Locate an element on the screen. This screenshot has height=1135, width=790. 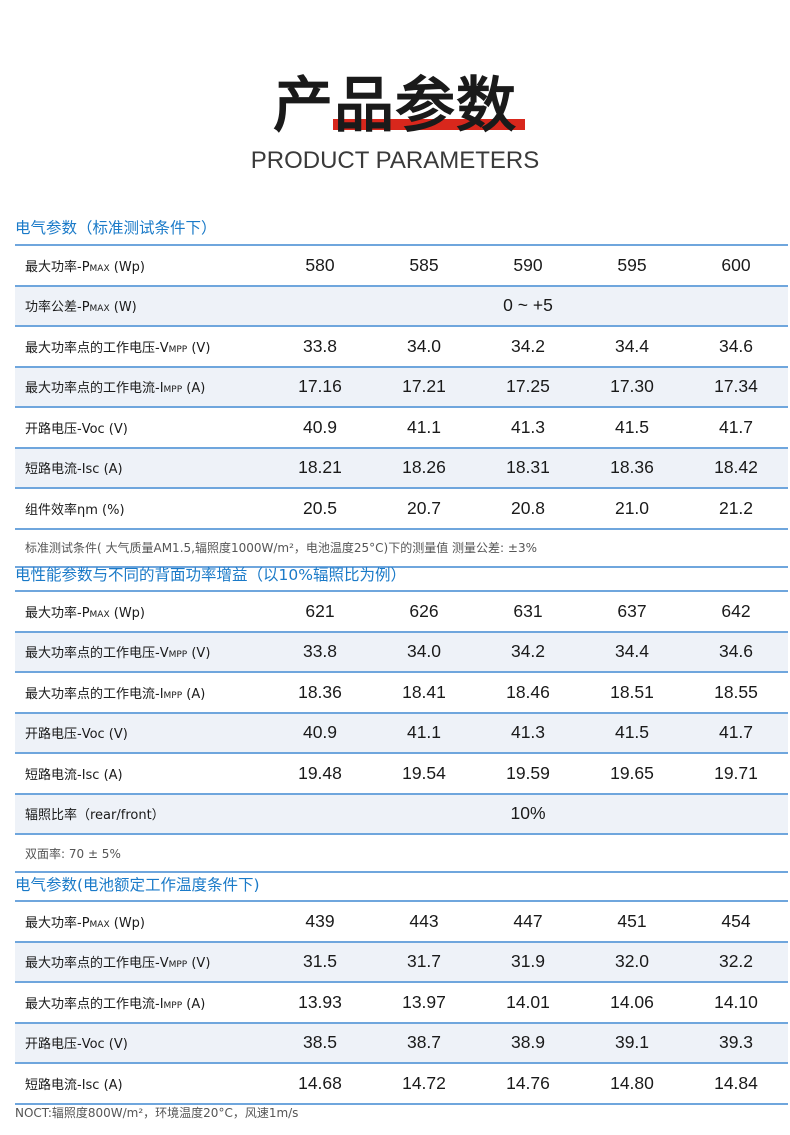
table-row: 短路电流-Isc (A) 18.21 18.26 18.31 18.36 18.42 is located at coordinates (401, 467).